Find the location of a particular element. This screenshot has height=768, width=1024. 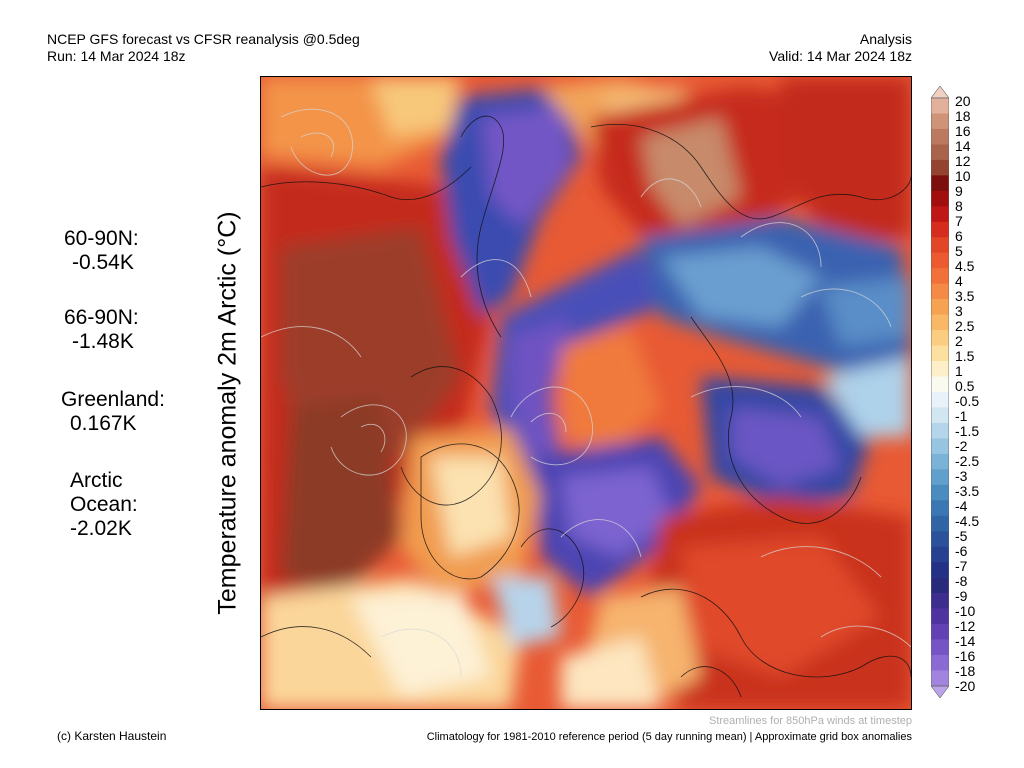

colorbar-tick-label: 3.5 is located at coordinates (965, 296).